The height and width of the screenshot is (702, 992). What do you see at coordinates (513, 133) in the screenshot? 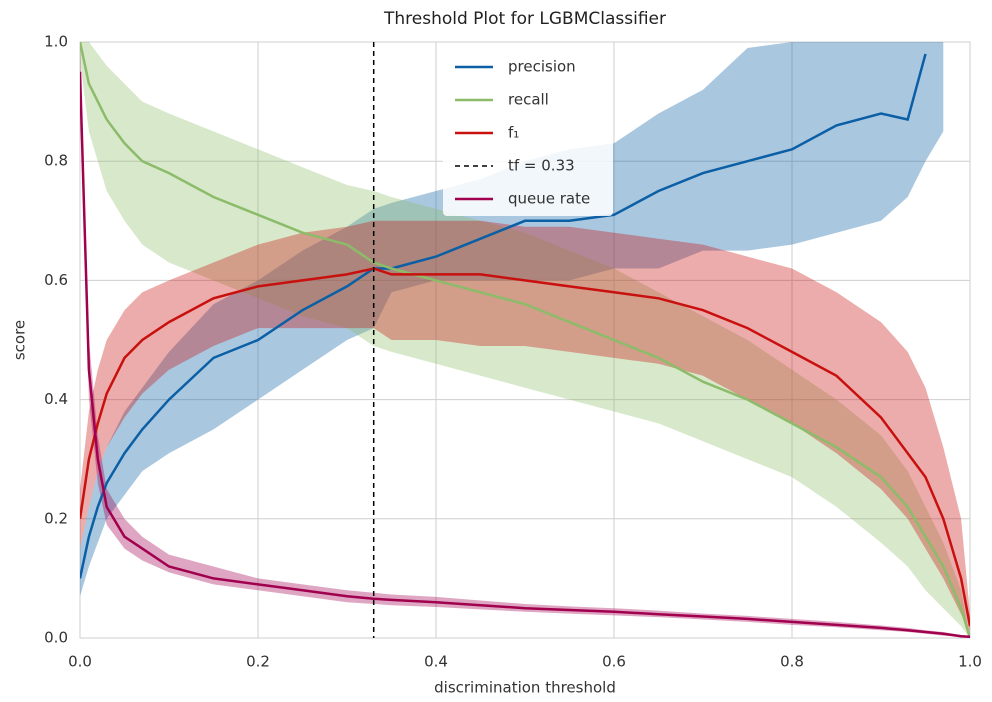
I see `legend-label: f₁` at bounding box center [513, 133].